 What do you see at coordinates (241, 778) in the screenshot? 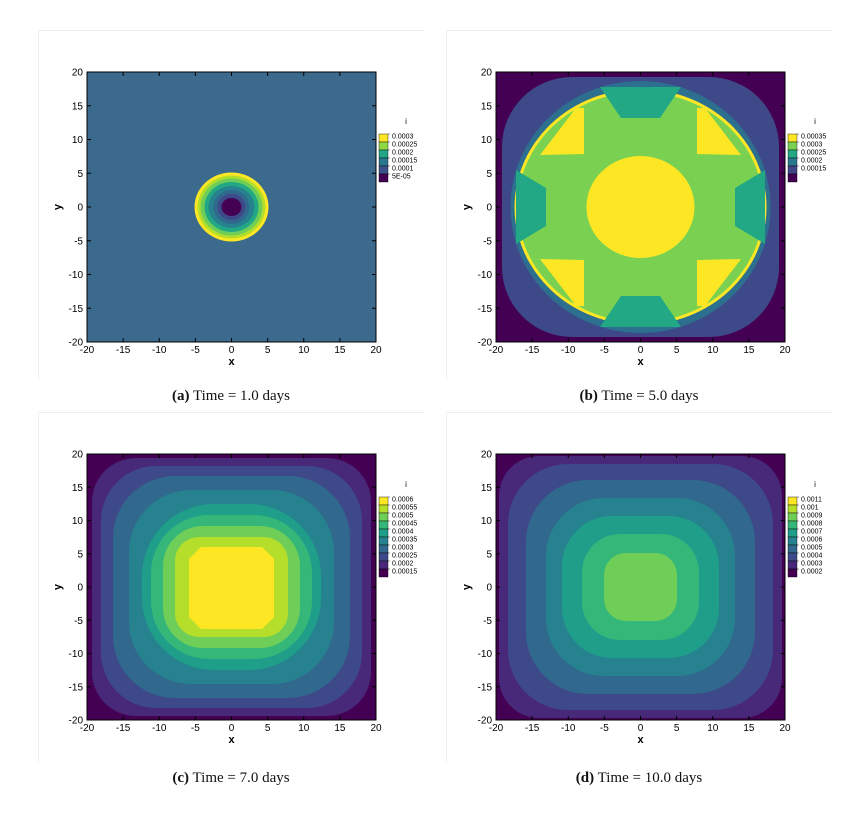
I see `caption-text: Time = 7.0 days` at bounding box center [241, 778].